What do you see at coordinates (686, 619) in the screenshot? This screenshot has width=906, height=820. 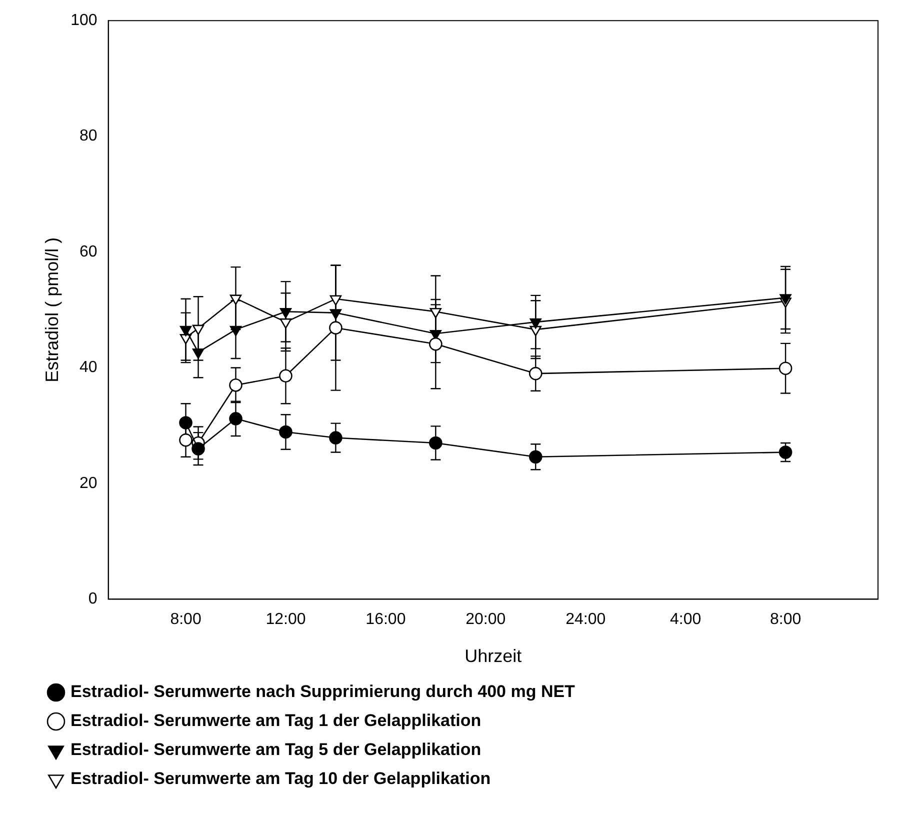 I see `x-tick-label: 4:00` at bounding box center [686, 619].